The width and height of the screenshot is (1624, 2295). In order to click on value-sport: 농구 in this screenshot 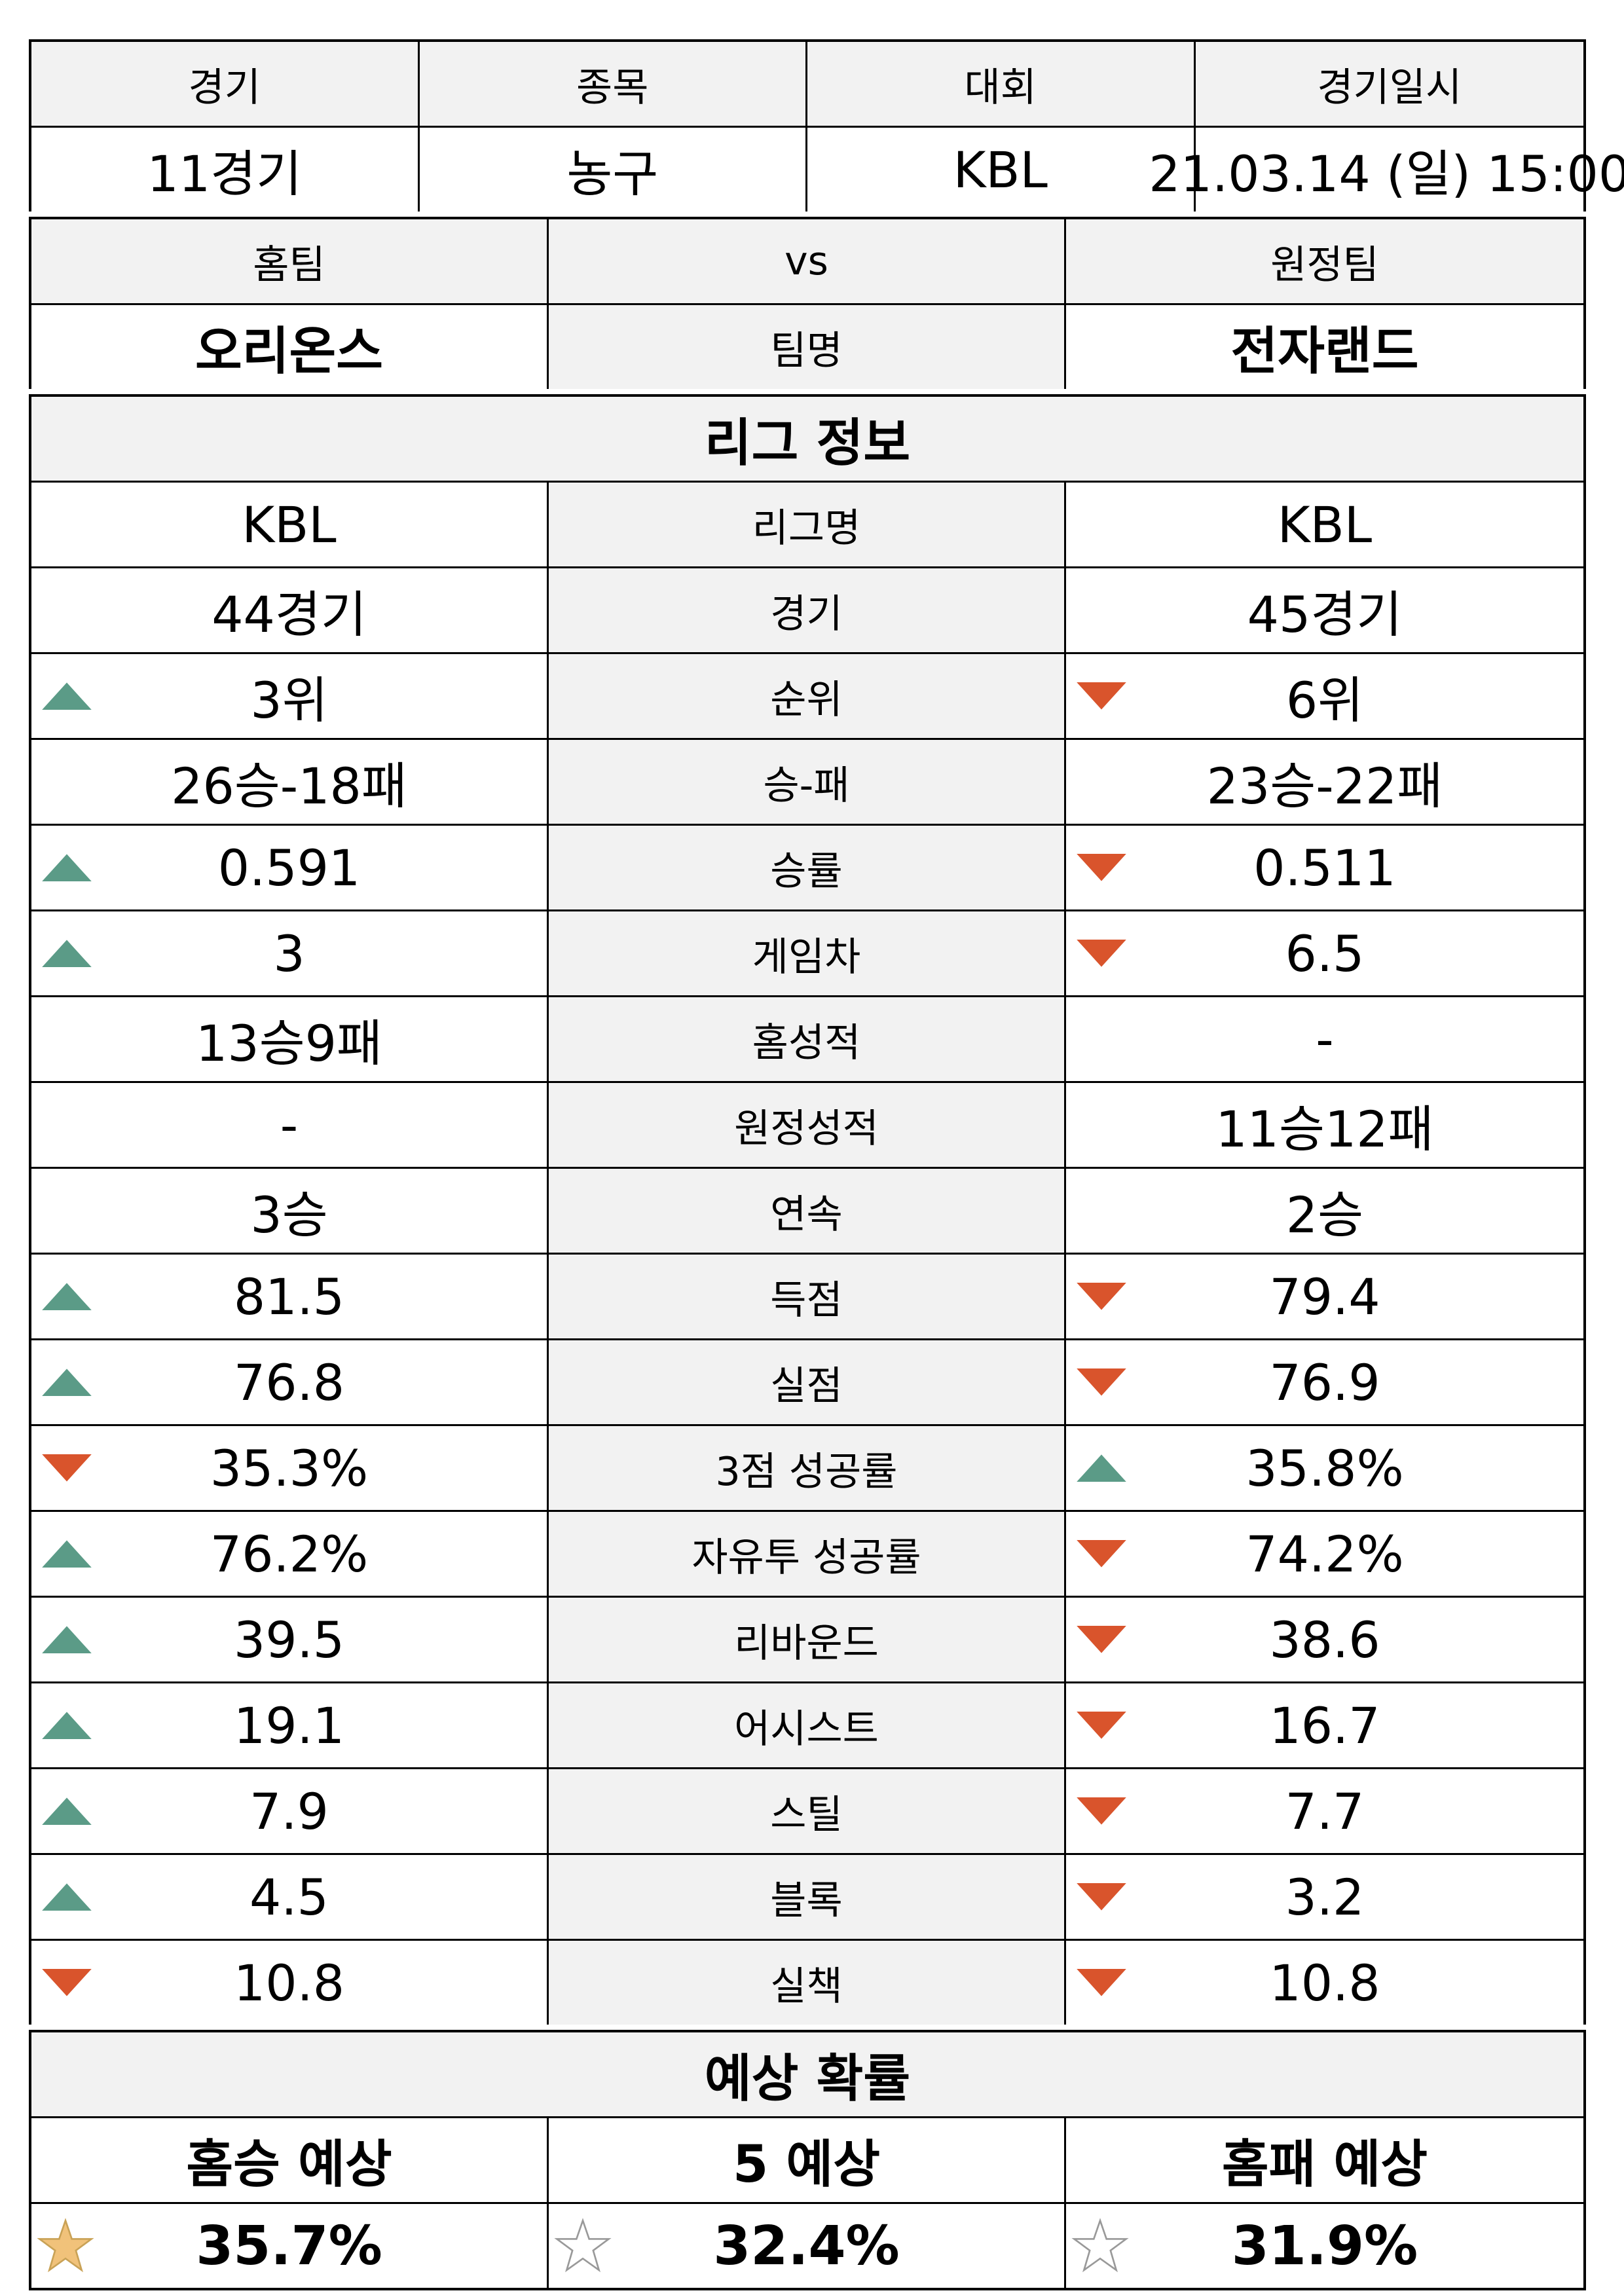, I will do `click(613, 169)`.